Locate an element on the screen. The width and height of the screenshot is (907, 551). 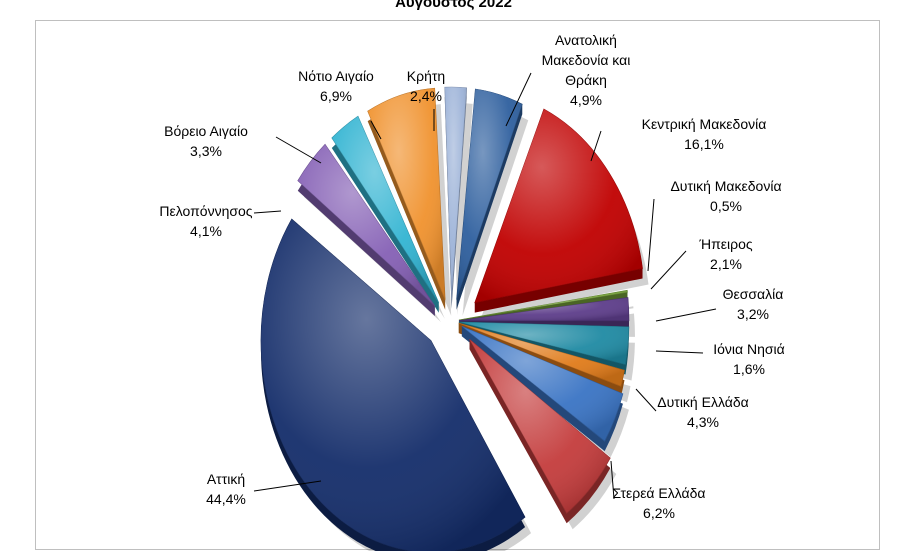
slice-label: Αττική 44,4% is located at coordinates (226, 489).